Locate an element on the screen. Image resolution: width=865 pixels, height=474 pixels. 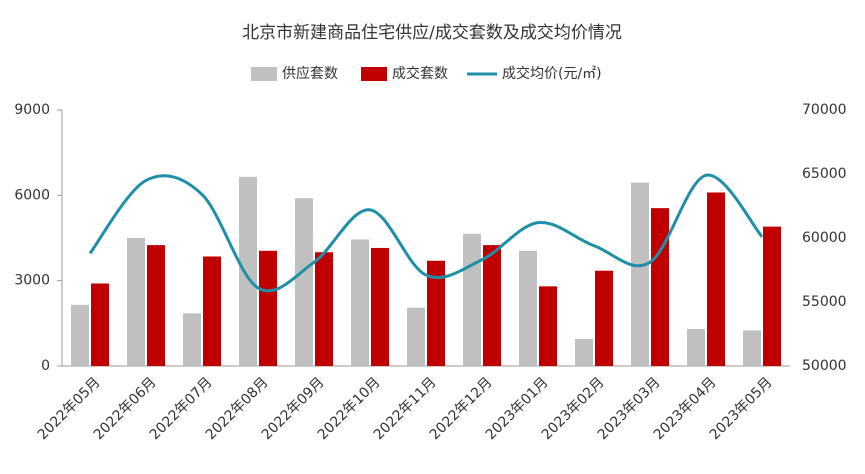
y-tick-label: 0 is located at coordinates (45, 366).